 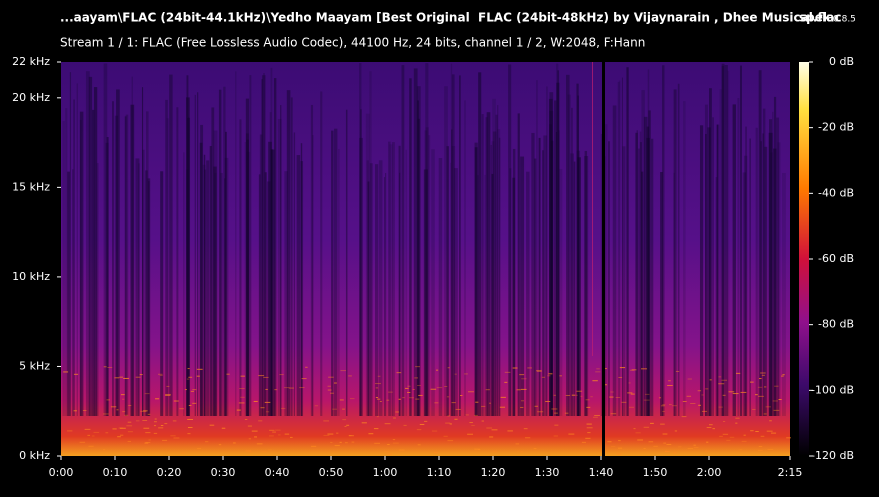 I want to click on x-tick-label: 2:15, so click(x=790, y=472).